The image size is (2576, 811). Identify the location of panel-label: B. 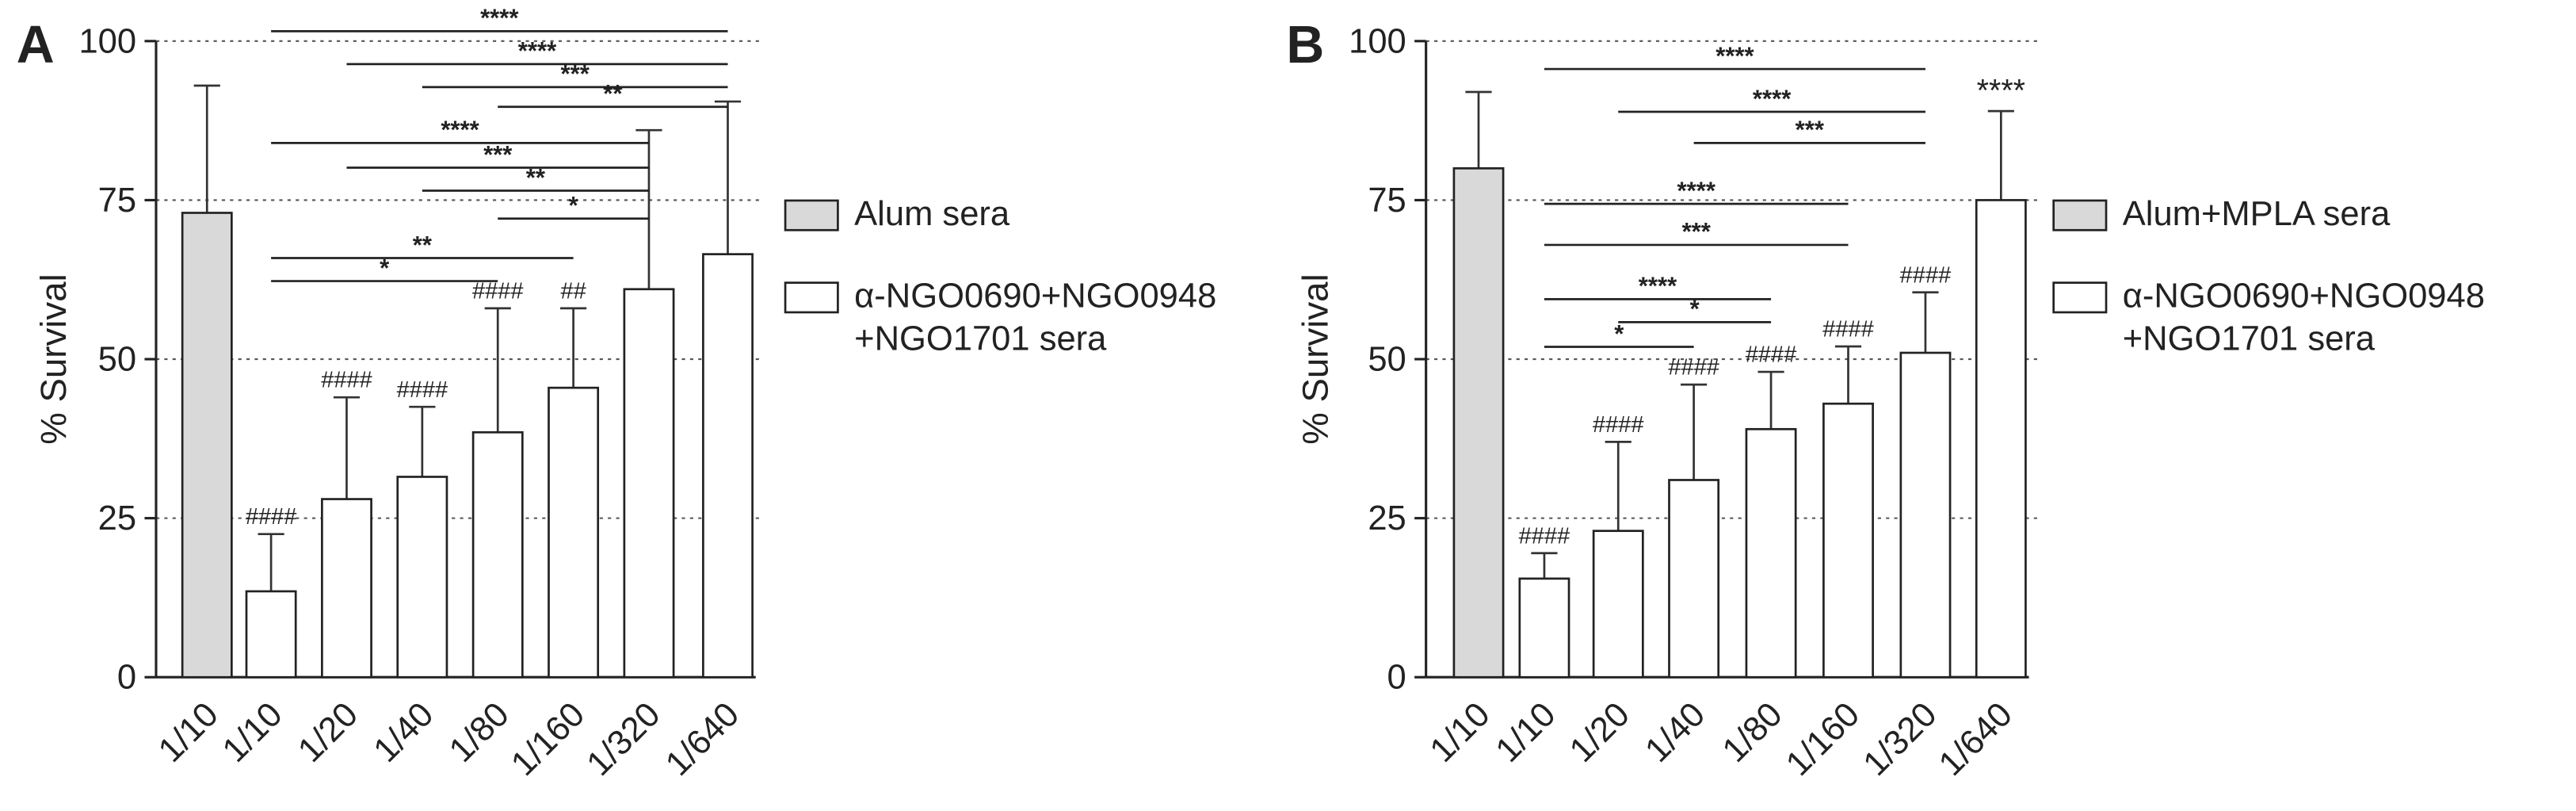
(1305, 45).